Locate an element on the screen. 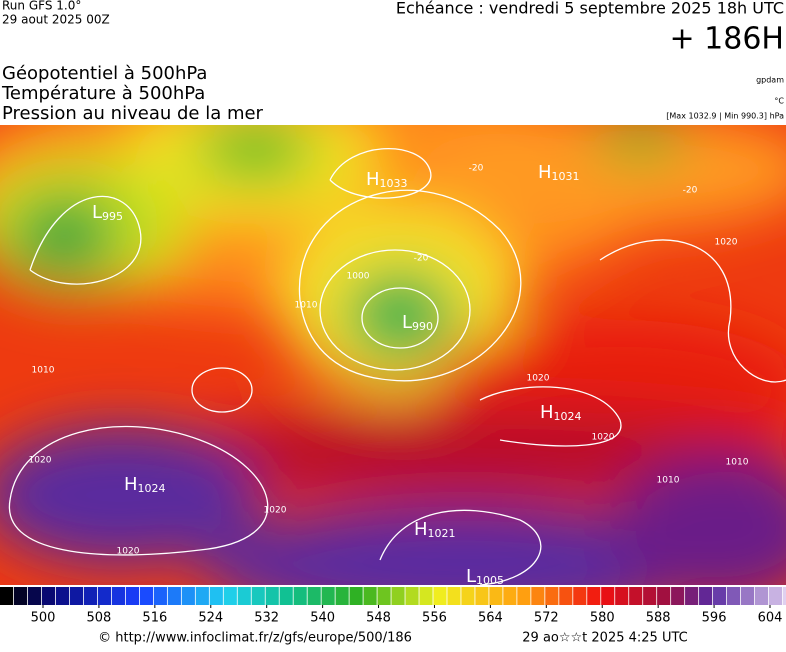  run: Run GFS 1.0° is located at coordinates (41, 6).